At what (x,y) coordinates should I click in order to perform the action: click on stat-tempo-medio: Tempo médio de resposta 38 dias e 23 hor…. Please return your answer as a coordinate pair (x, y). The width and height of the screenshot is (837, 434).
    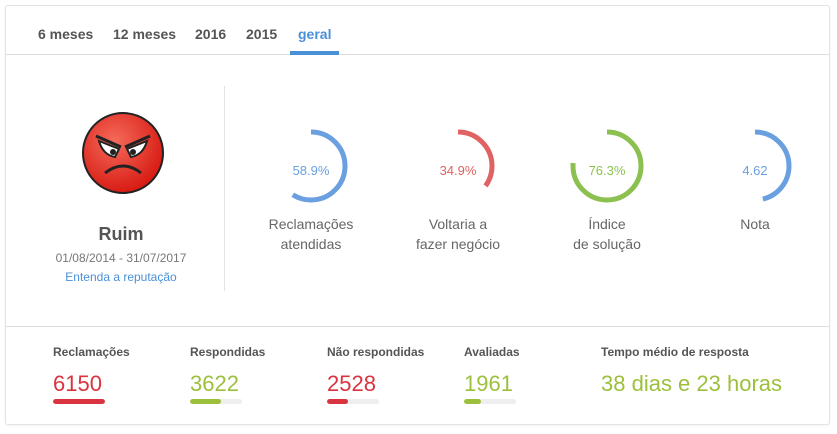
    Looking at the image, I should click on (691, 371).